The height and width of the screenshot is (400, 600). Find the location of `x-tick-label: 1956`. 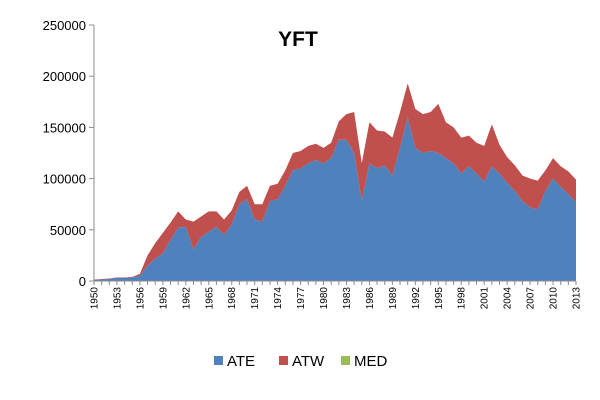

x-tick-label: 1956 is located at coordinates (140, 298).